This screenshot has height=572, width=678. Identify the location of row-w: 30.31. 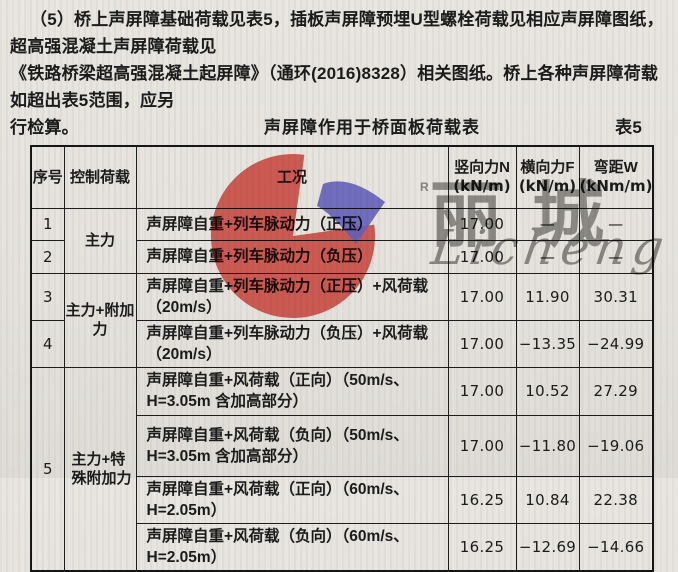
(616, 296).